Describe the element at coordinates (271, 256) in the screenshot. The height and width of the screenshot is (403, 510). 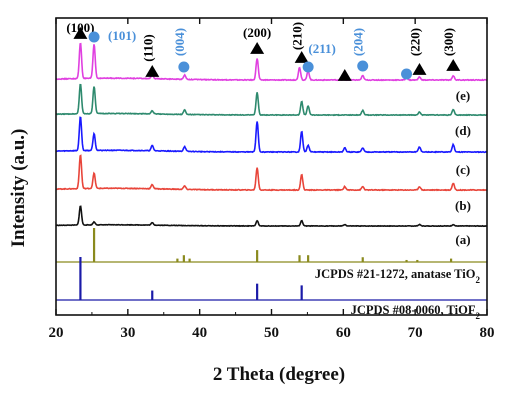
I see `series-a: (a) JCPDS #21-1272, anatase TiO2` at that location.